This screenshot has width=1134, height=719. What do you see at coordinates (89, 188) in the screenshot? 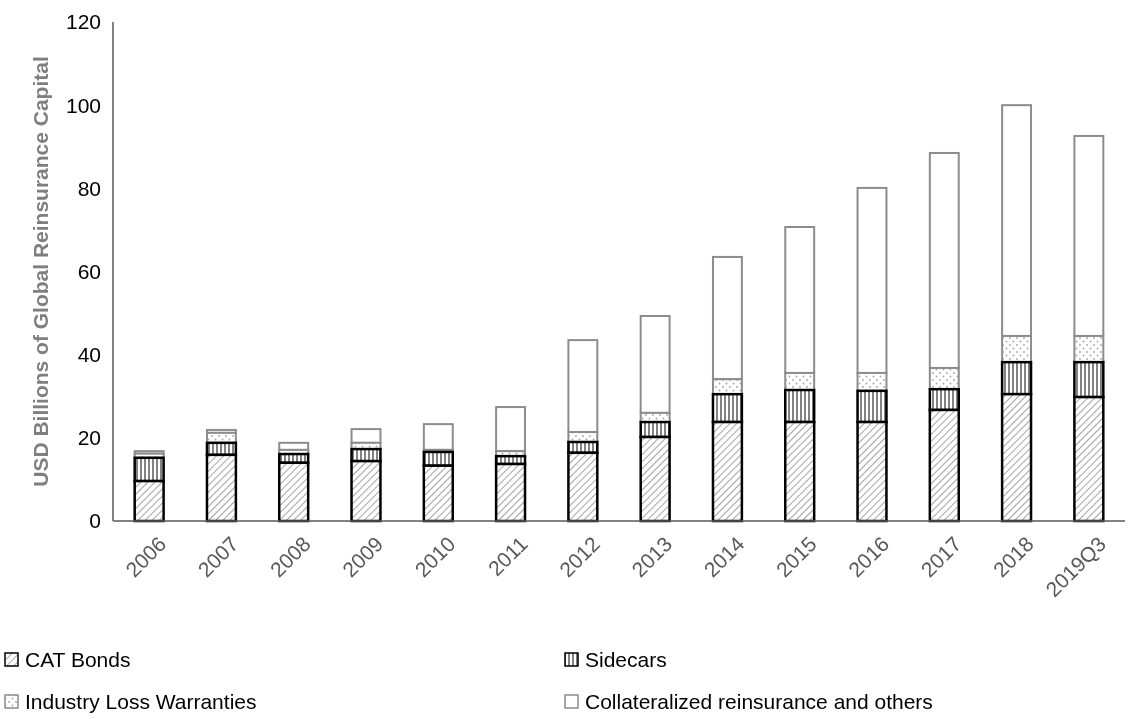
I see `y-tick-label: 80` at bounding box center [89, 188].